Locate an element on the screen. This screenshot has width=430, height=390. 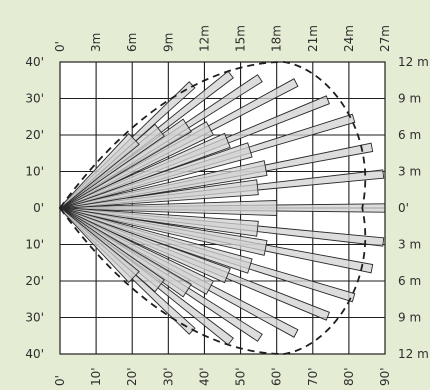
bottom-axis-label: 30' is located at coordinates (168, 376).